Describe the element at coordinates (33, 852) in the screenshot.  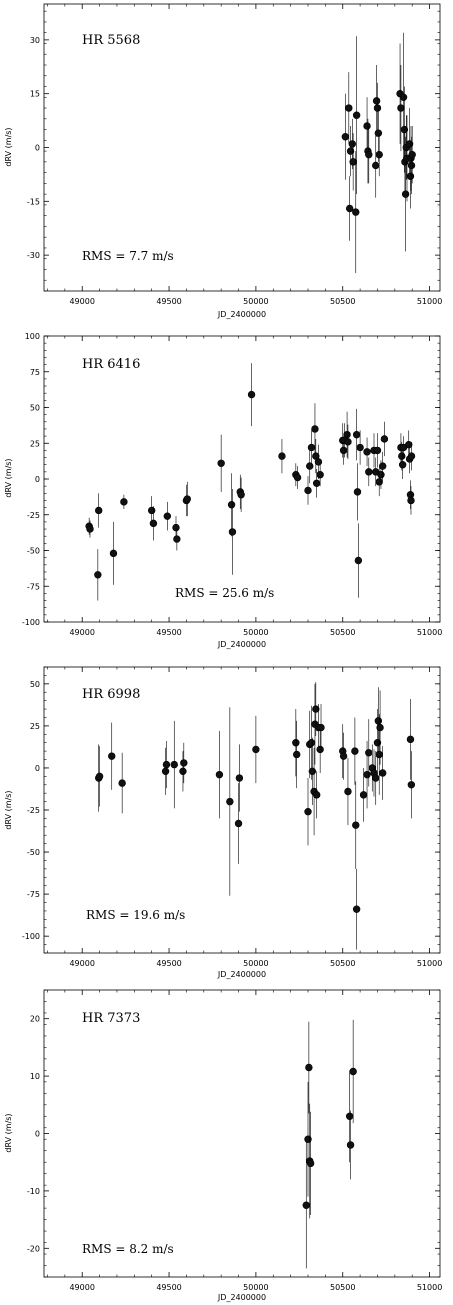
I see `y-tick-label: -50` at that location.